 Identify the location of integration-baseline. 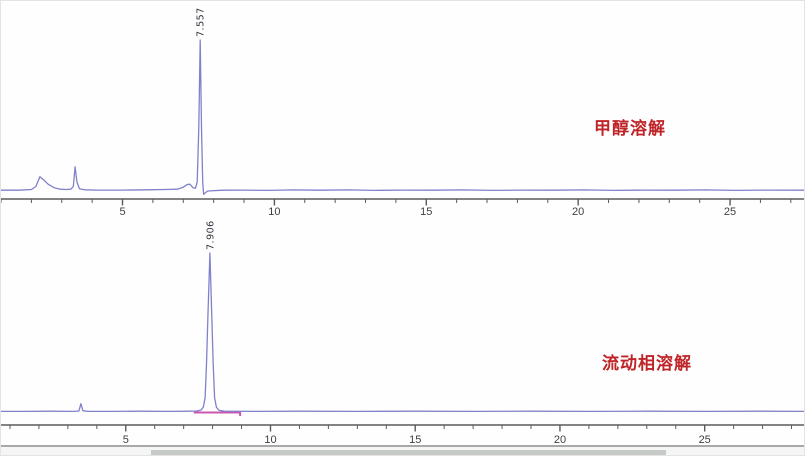
(217, 413).